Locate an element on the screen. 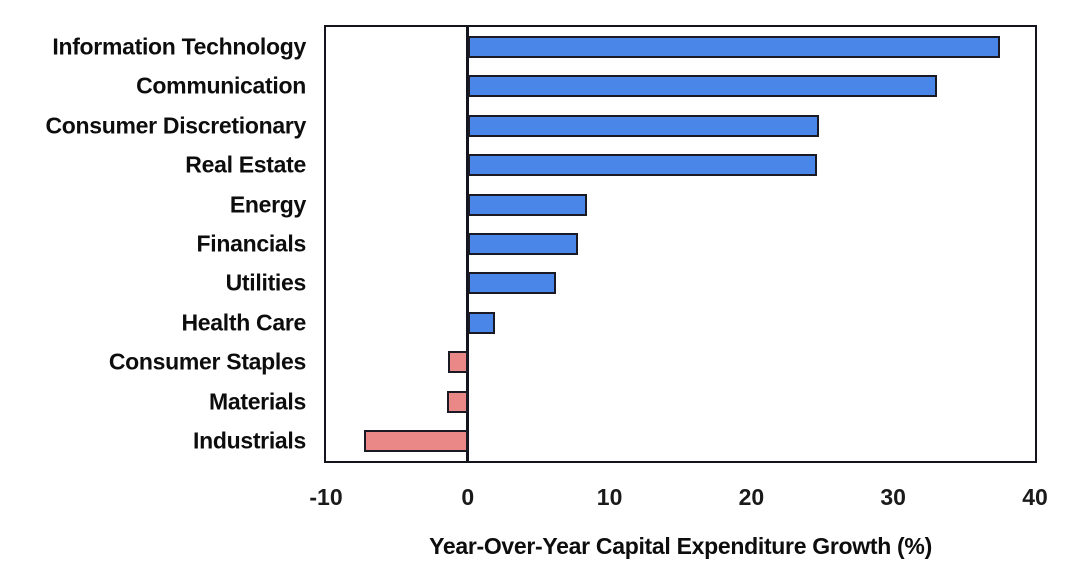 The height and width of the screenshot is (572, 1080). x-tick-label: 20 is located at coordinates (751, 497).